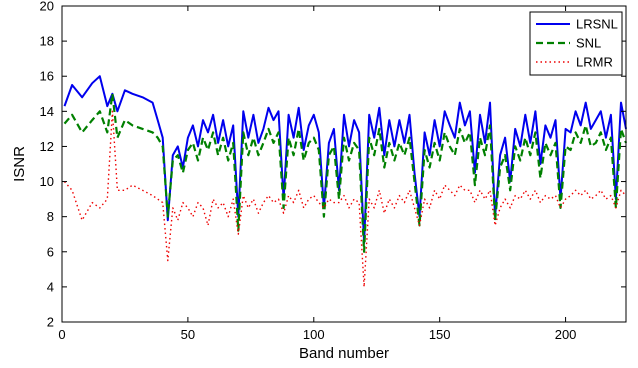 The width and height of the screenshot is (638, 368). Describe the element at coordinates (588, 43) in the screenshot. I see `legend-label-snl: SNL` at that location.